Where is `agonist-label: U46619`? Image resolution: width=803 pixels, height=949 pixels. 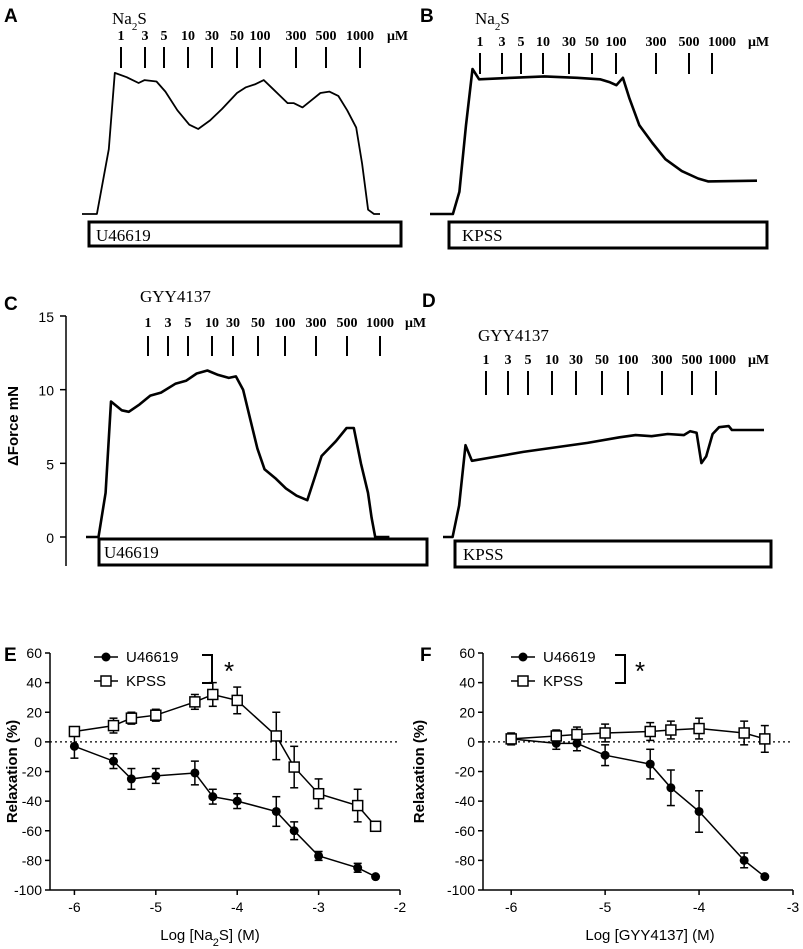 agonist-label: U46619 is located at coordinates (131, 552).